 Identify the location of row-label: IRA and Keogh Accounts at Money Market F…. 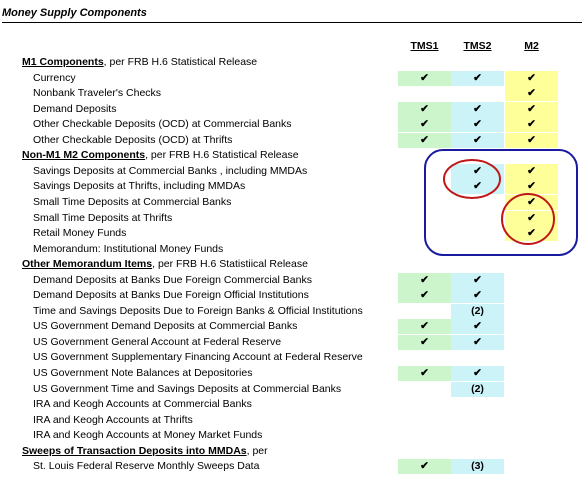
(148, 435).